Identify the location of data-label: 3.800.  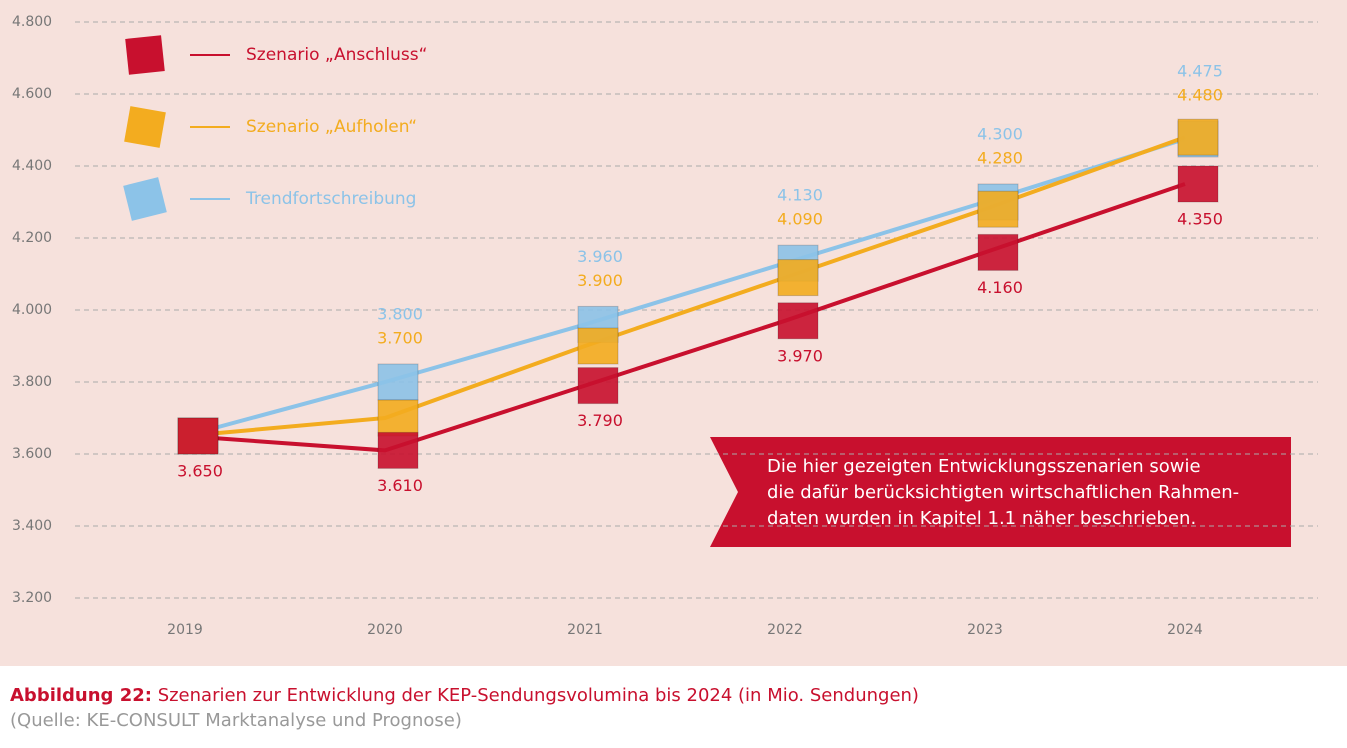
(400, 314).